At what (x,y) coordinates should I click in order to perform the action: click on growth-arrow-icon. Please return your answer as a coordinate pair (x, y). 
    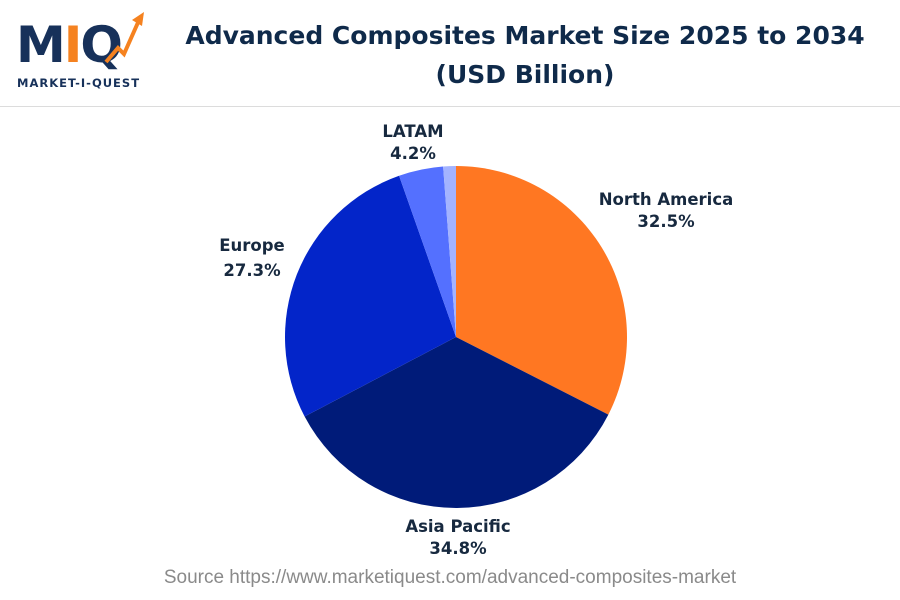
    Looking at the image, I should click on (124, 38).